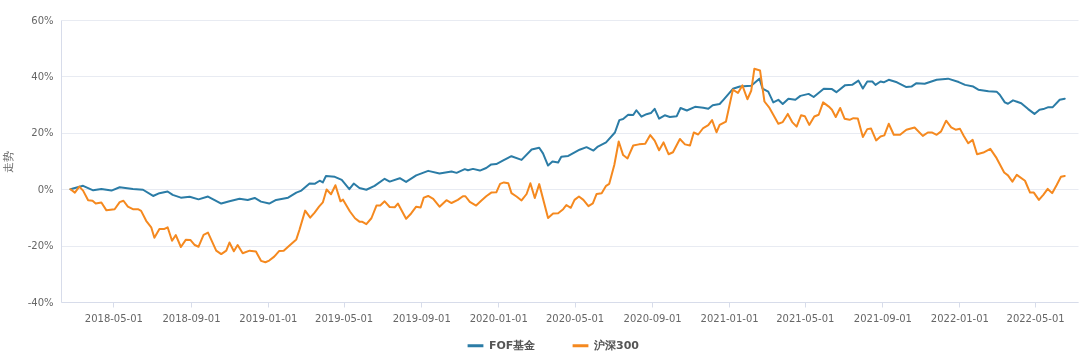 The height and width of the screenshot is (356, 1080). I want to click on x-tick-label: 2019-01-01, so click(268, 318).